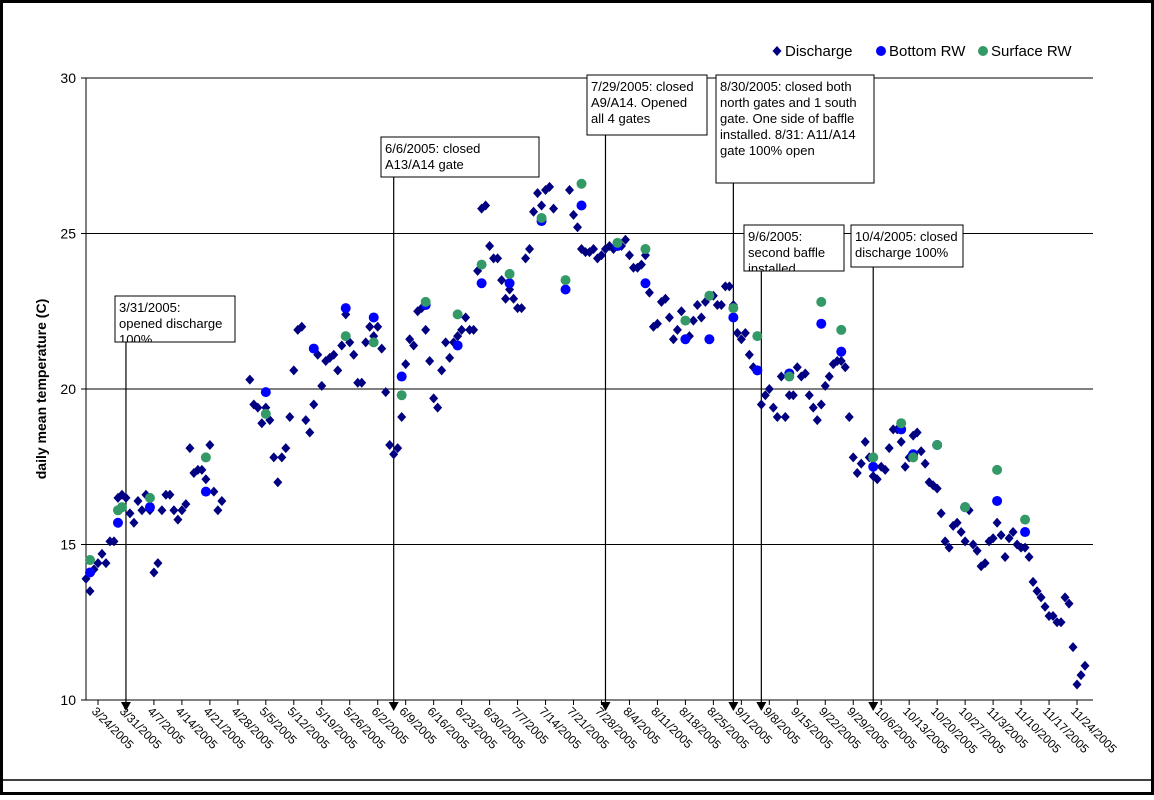 This screenshot has width=1154, height=800. Describe the element at coordinates (68, 234) in the screenshot. I see `y-tick-label: 25` at that location.